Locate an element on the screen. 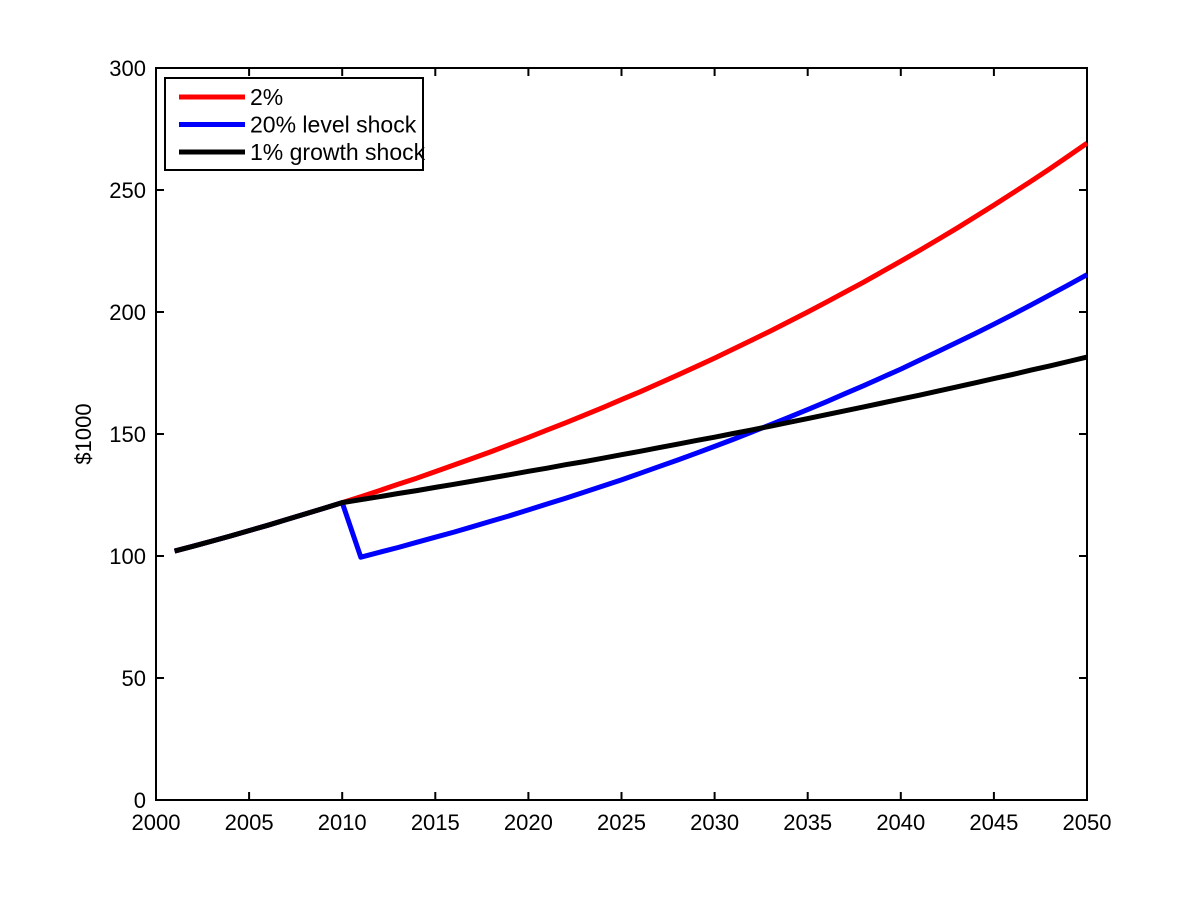 The image size is (1200, 900). legend-label-2: 1% growth shock is located at coordinates (338, 152).